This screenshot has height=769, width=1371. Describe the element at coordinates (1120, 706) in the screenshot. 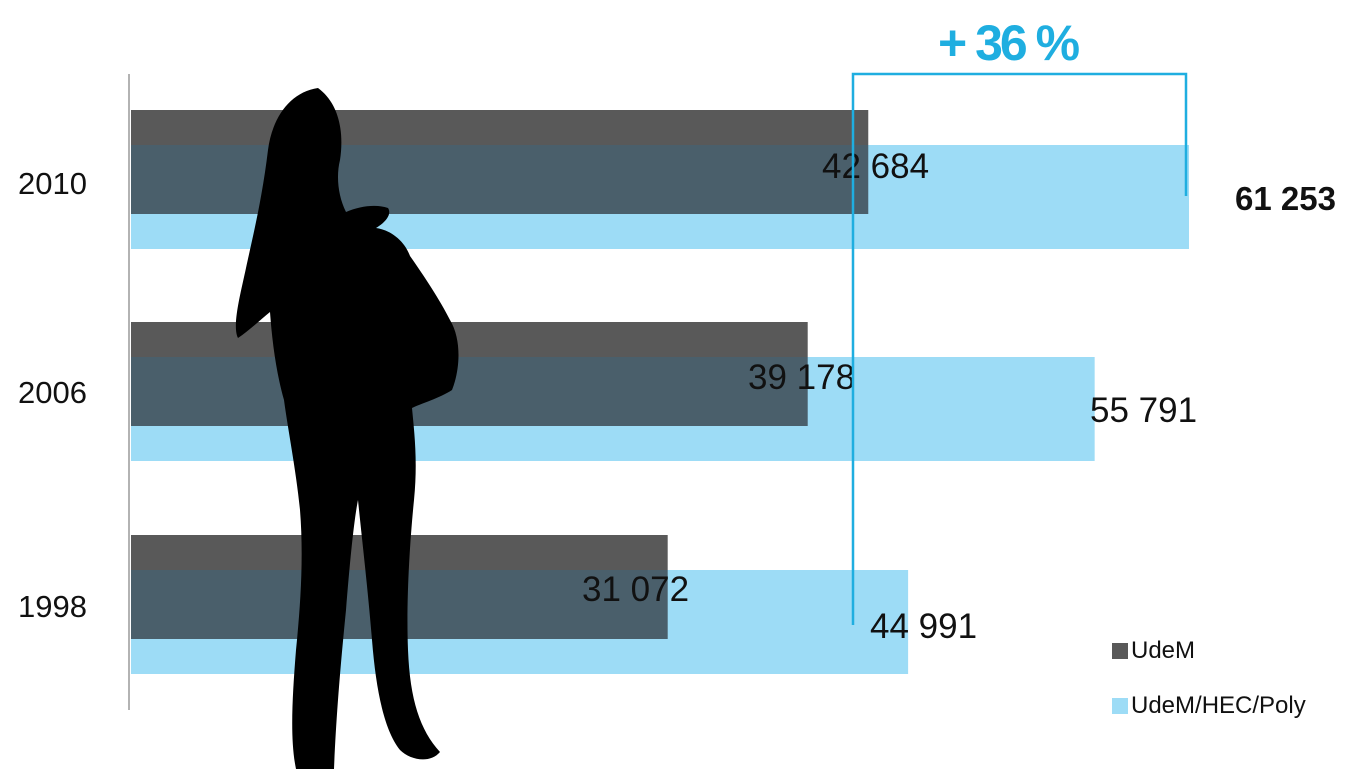

I see `legend-swatch-udem-hec-poly` at that location.